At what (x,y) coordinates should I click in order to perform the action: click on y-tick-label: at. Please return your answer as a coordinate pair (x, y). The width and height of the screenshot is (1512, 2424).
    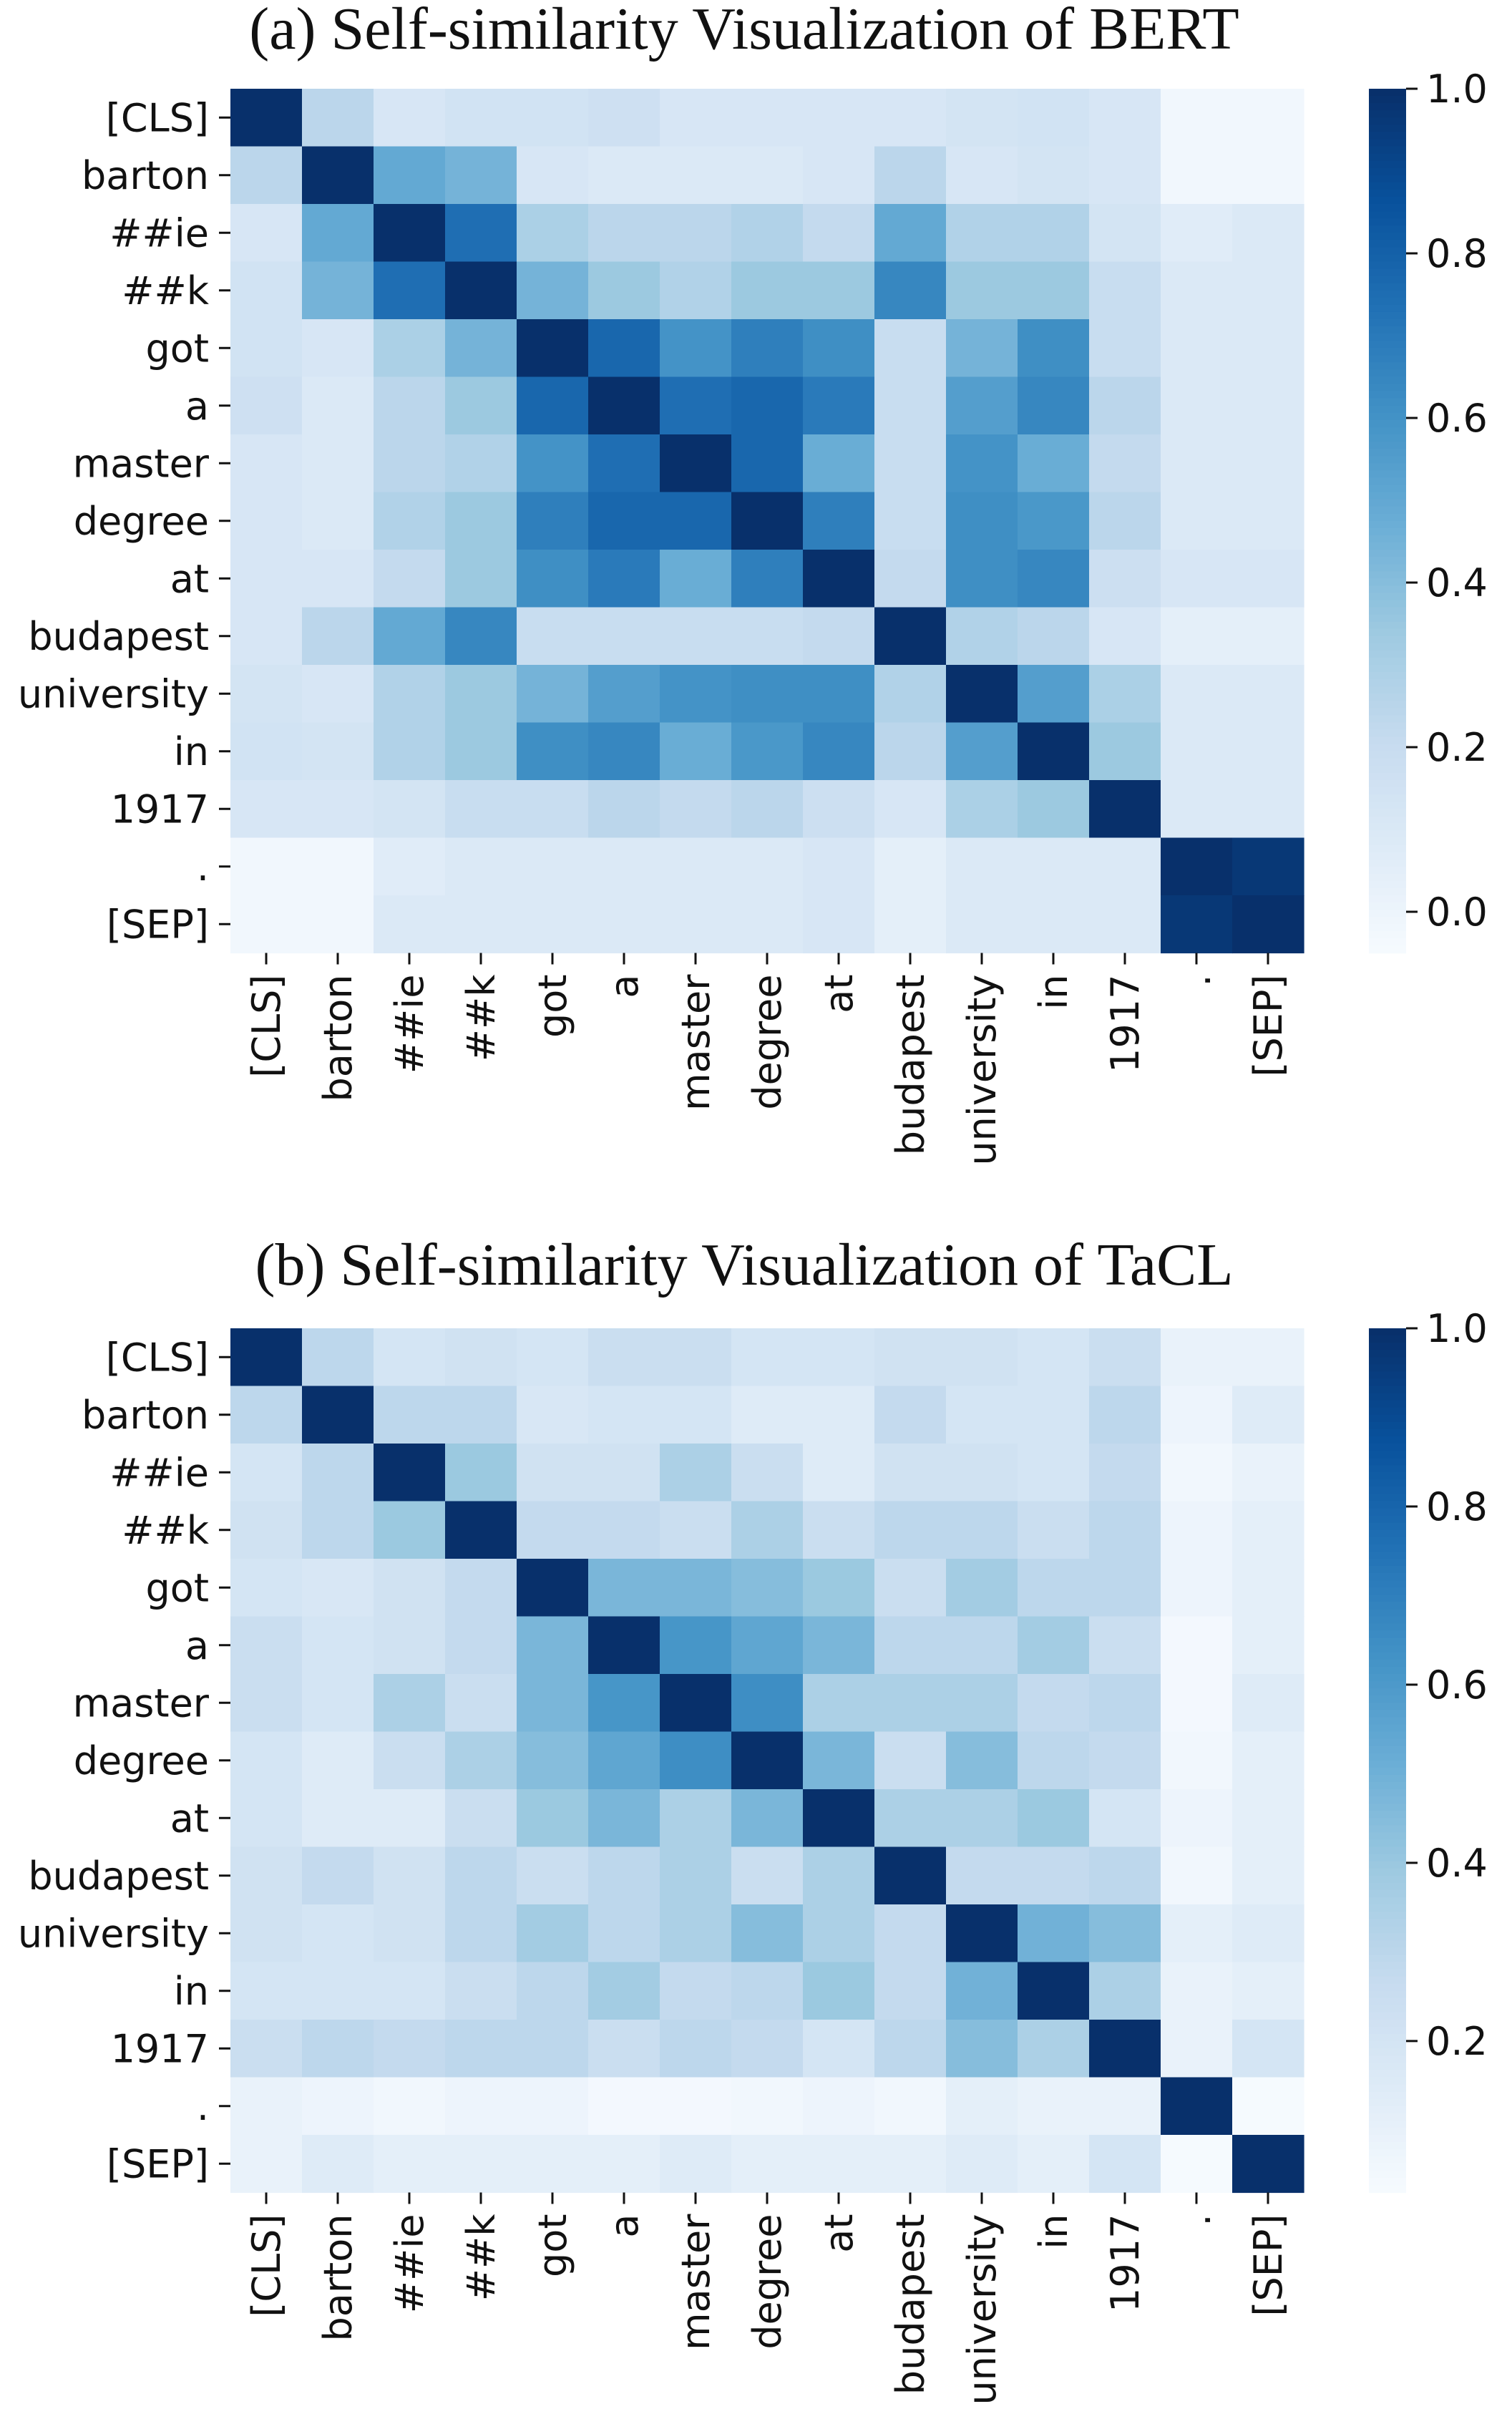
    Looking at the image, I should click on (189, 579).